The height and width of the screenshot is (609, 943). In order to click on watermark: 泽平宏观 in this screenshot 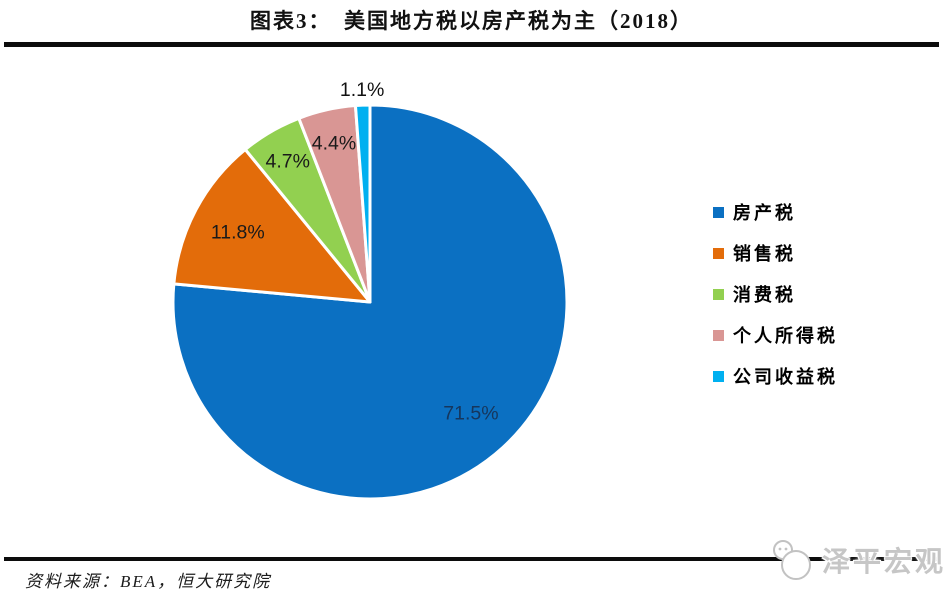, I will do `click(856, 560)`.